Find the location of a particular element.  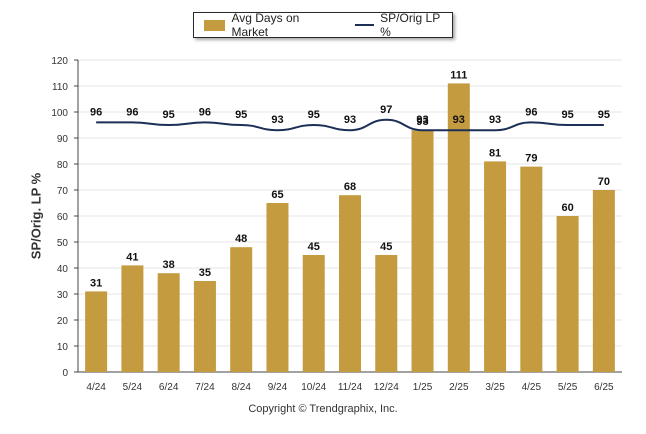

bar-value-label: 41 is located at coordinates (132, 257).